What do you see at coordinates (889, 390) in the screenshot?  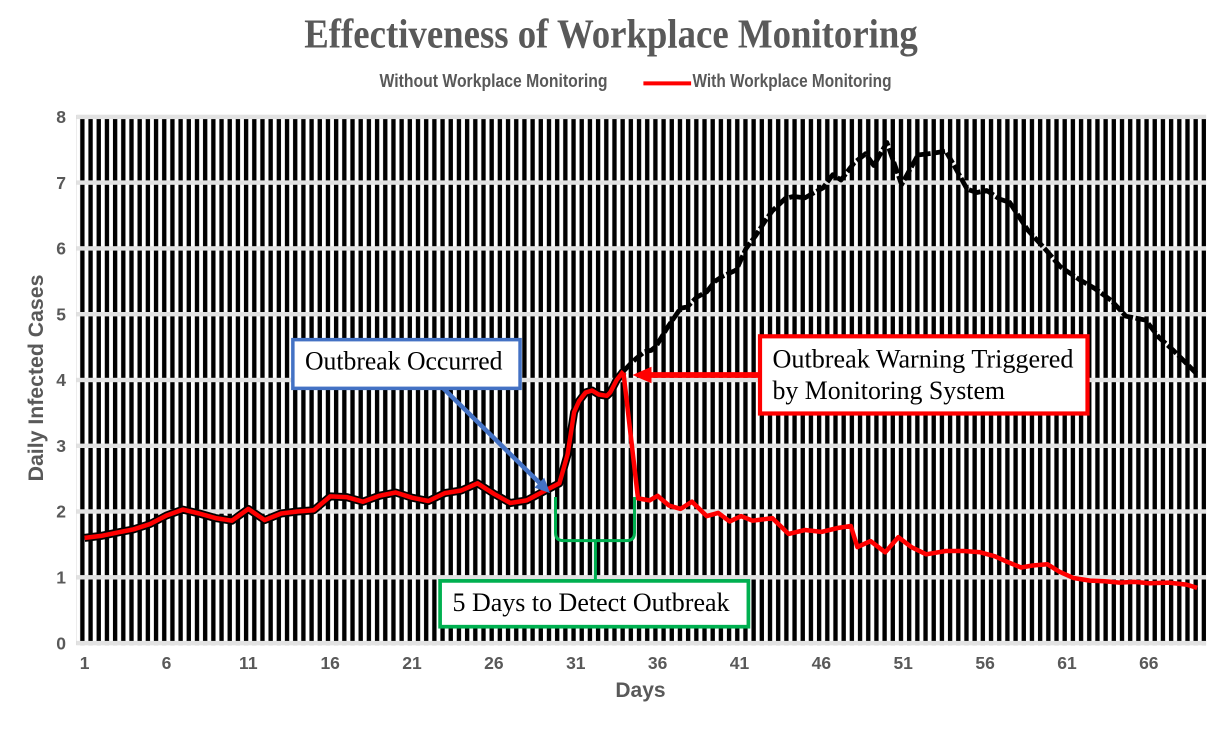 I see `svg-text: by Monitoring System` at bounding box center [889, 390].